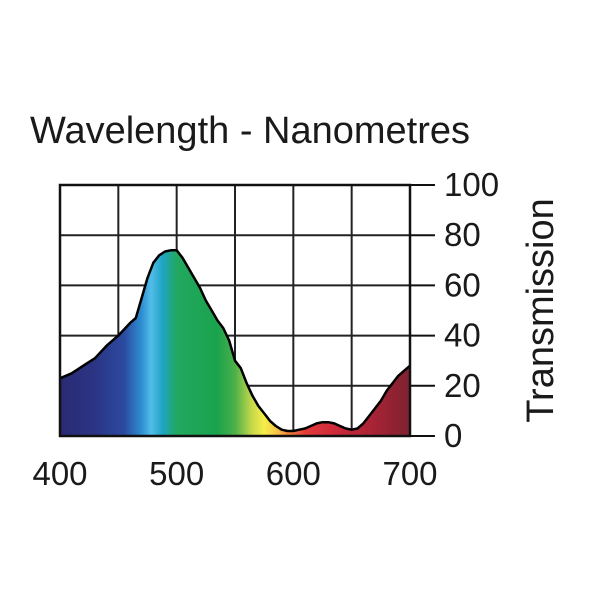 The width and height of the screenshot is (600, 600). Describe the element at coordinates (462, 335) in the screenshot. I see `y-tick-label: 40` at that location.